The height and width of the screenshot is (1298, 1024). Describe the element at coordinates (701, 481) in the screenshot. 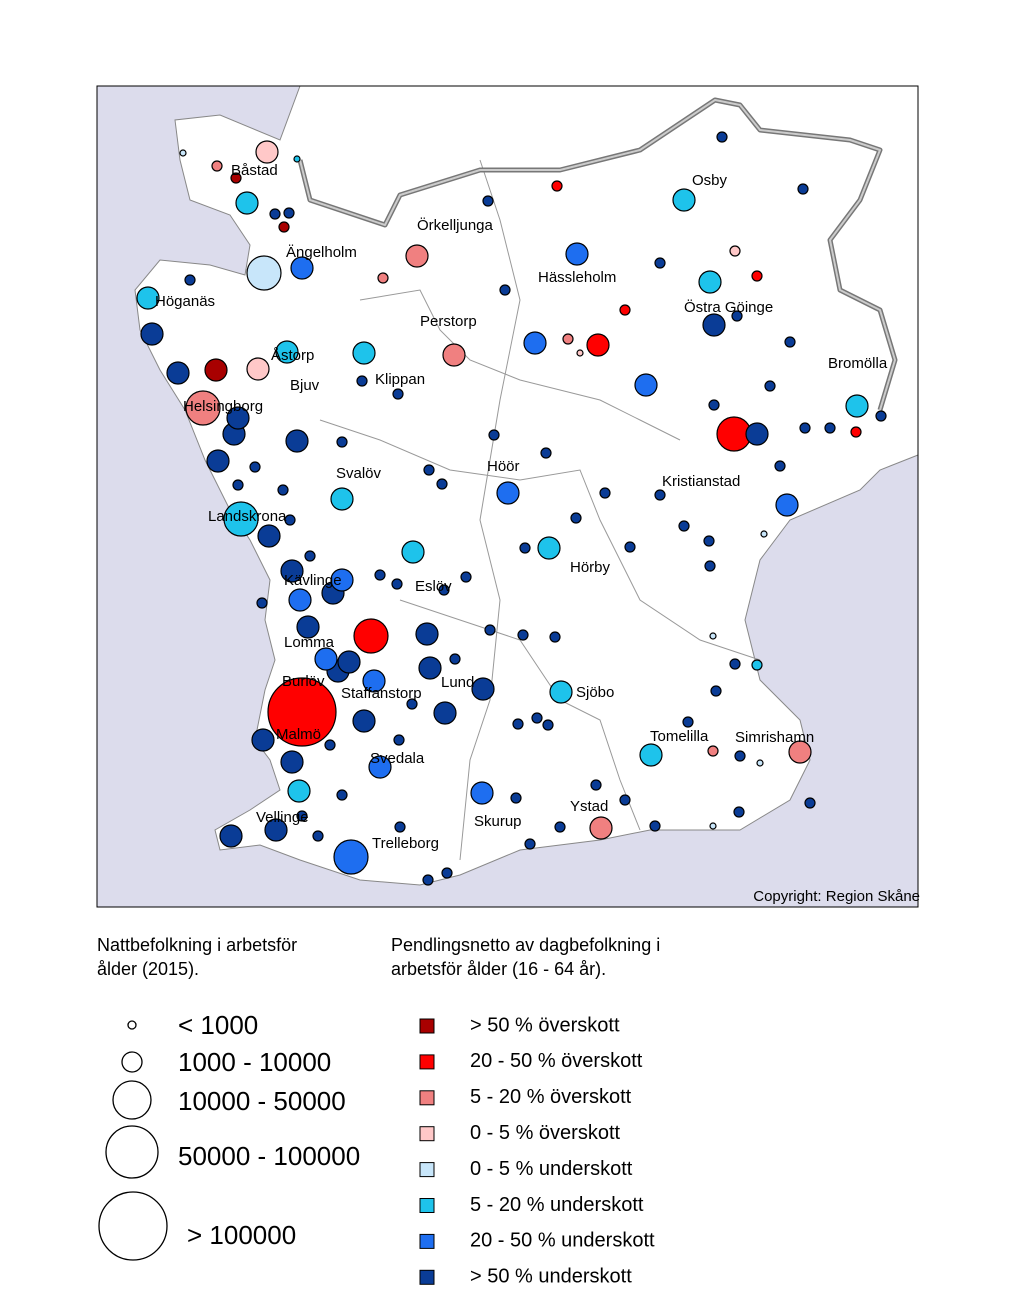

I see `place-label: Kristianstad` at that location.